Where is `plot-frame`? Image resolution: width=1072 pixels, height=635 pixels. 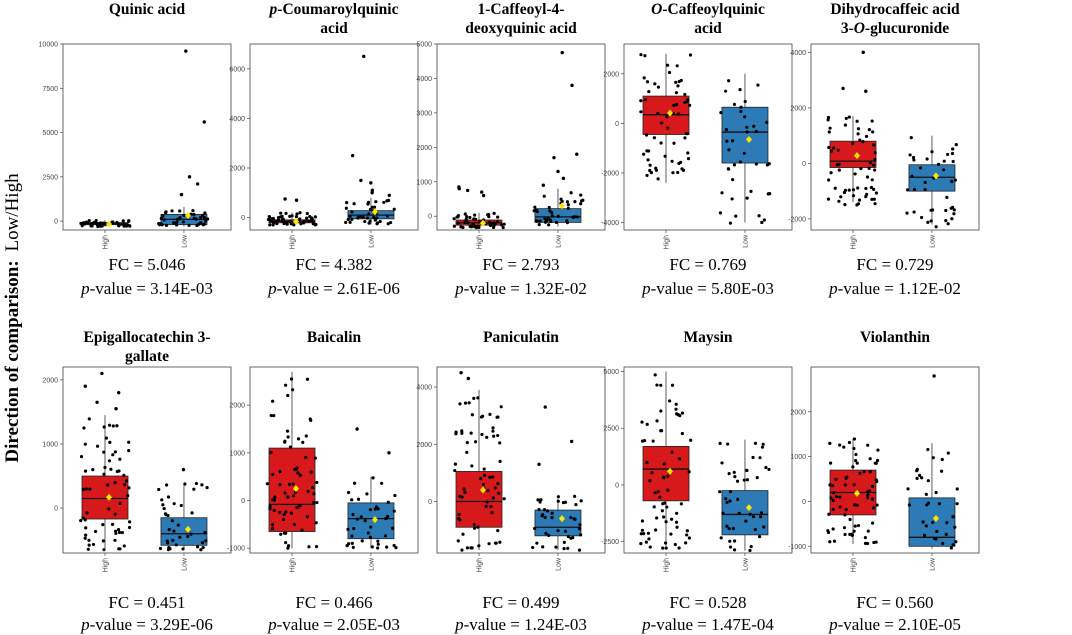
plot-frame is located at coordinates (895, 137).